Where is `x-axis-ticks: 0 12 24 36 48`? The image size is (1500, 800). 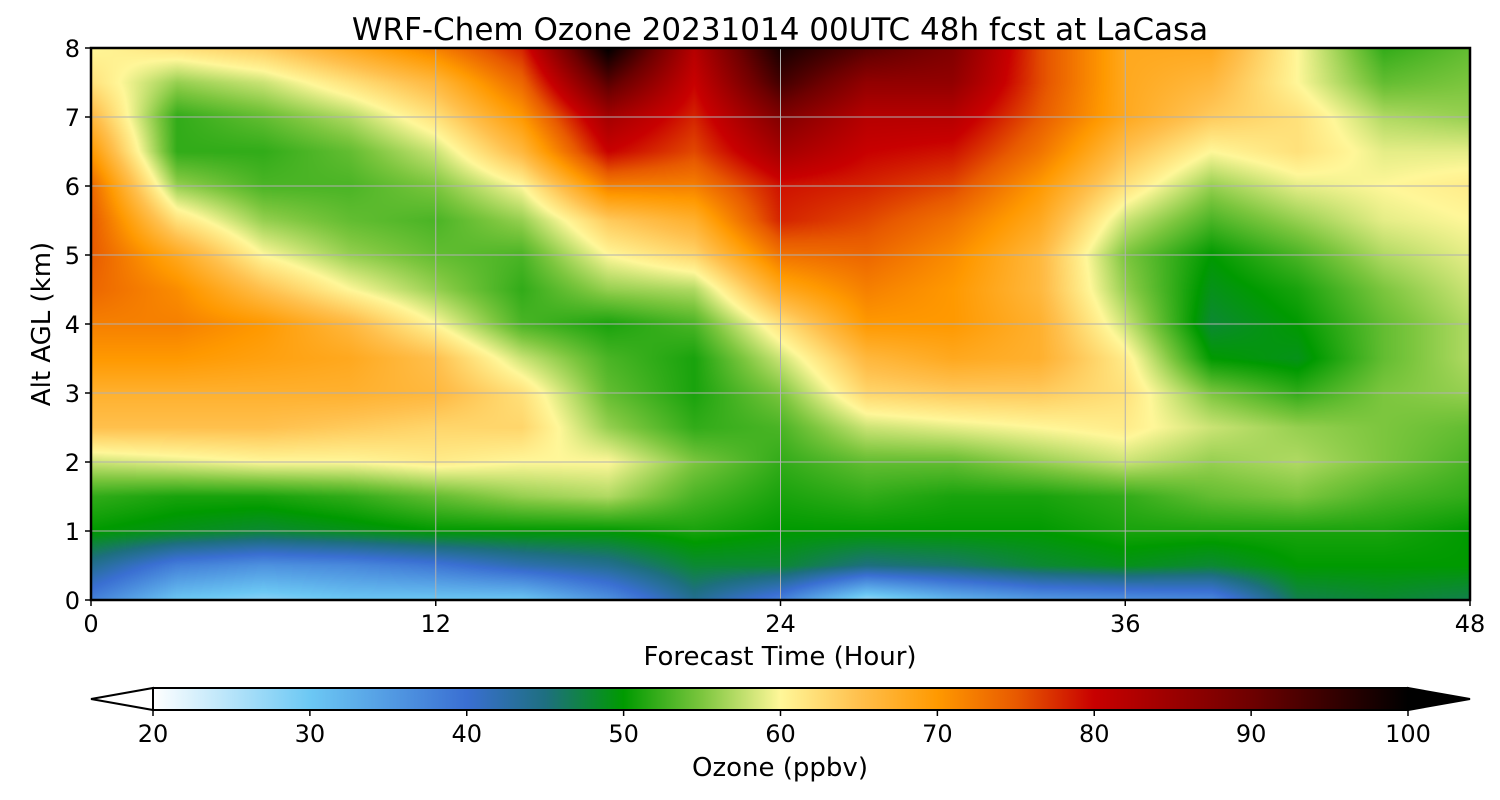 x-axis-ticks: 0 12 24 36 48 is located at coordinates (784, 619).